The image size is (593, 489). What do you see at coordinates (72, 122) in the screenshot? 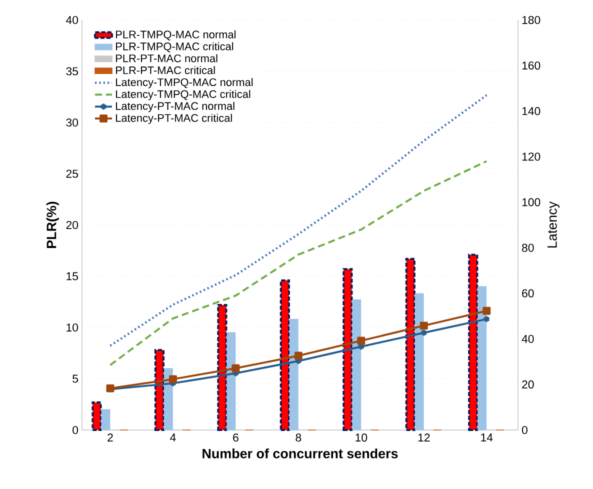
I see `y-tick-label: 30` at bounding box center [72, 122].